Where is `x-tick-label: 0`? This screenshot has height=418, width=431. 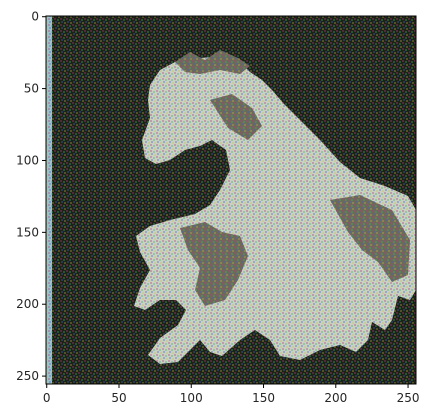
x-tick-label: 0 is located at coordinates (47, 398).